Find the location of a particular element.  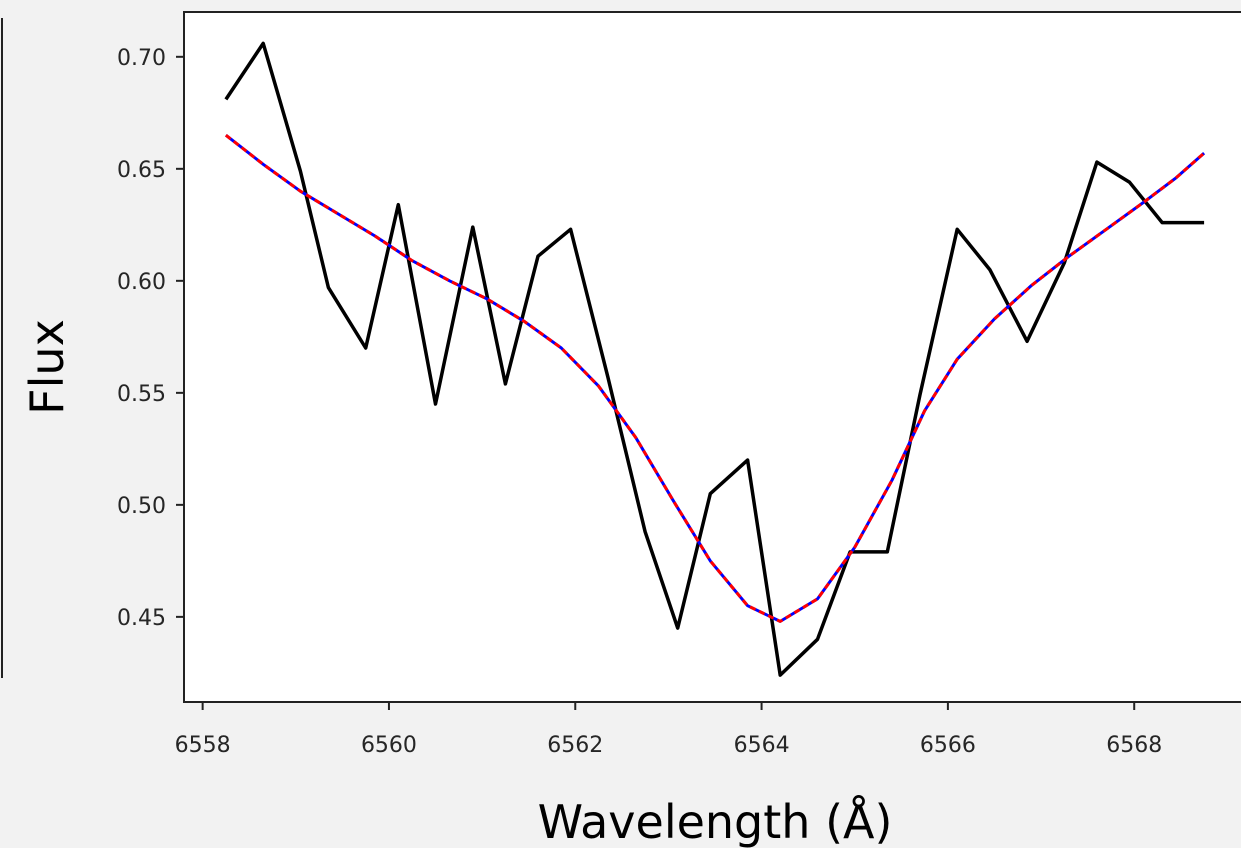

x-tick-label: 6560 is located at coordinates (389, 745).